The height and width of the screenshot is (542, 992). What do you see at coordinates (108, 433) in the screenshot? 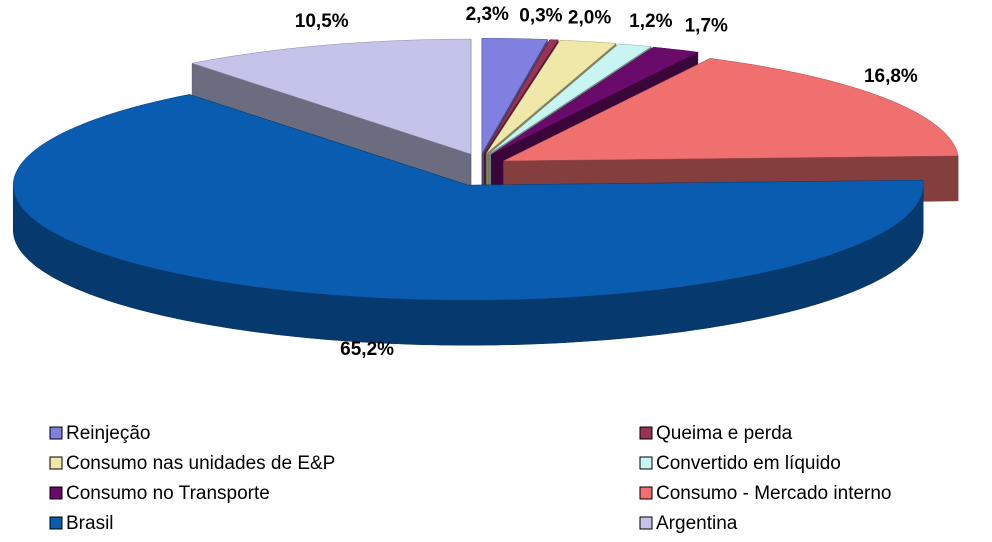
I see `legend-label: Reinjeção` at bounding box center [108, 433].